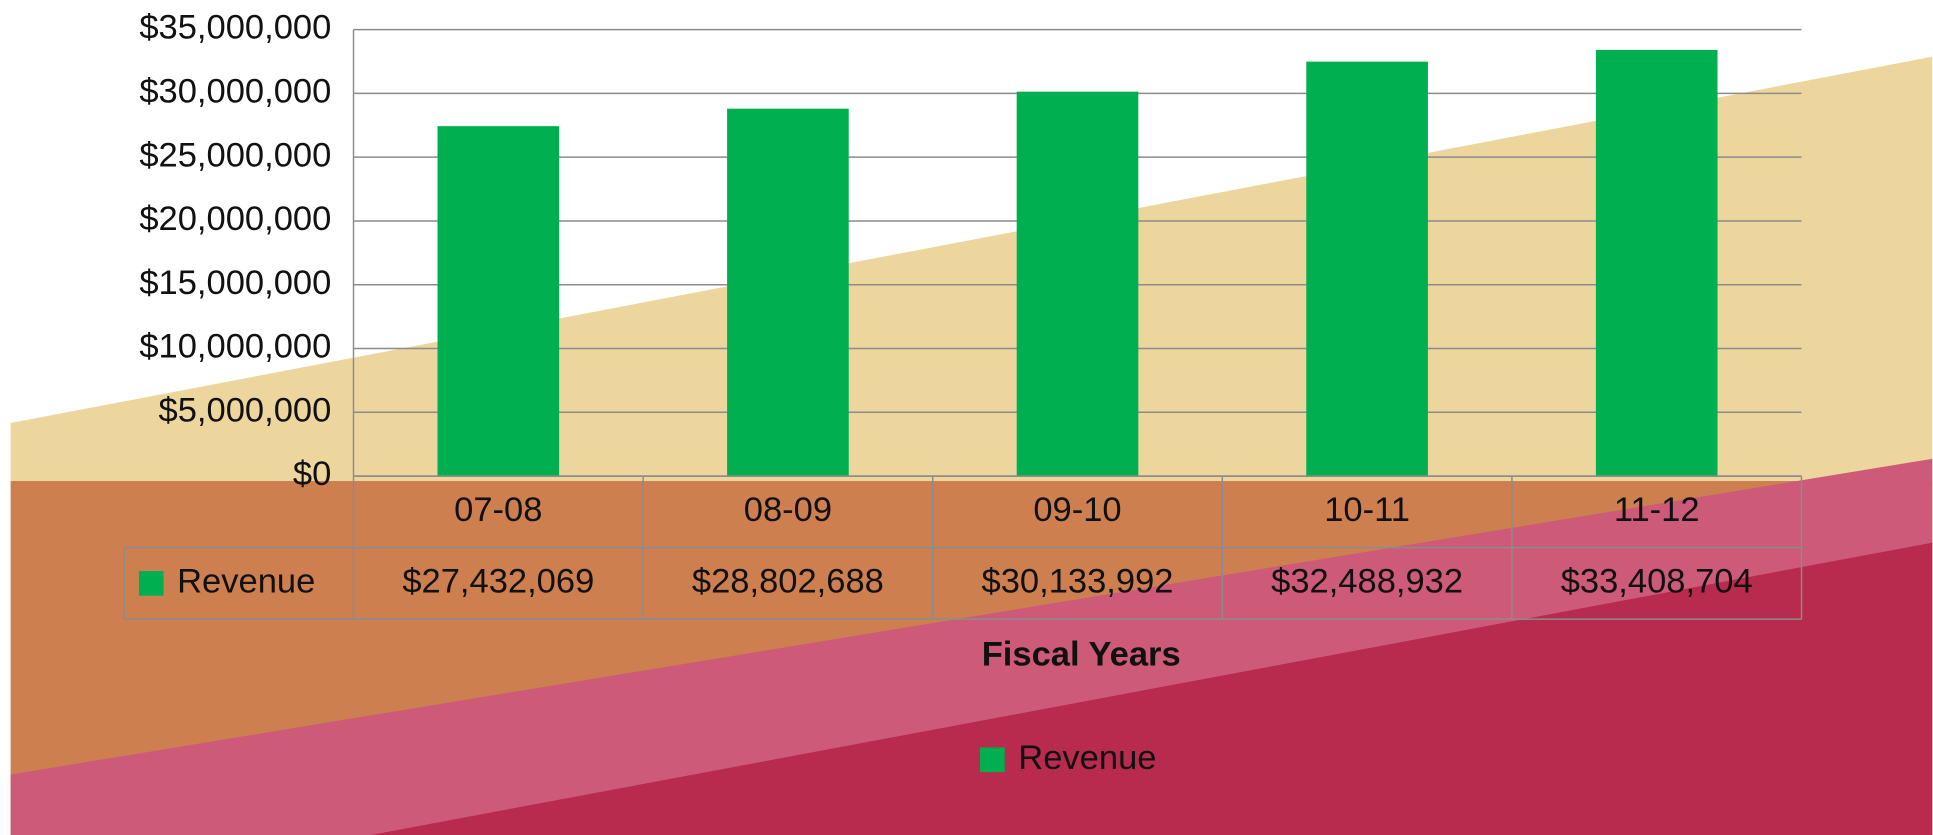 The height and width of the screenshot is (835, 1933). Describe the element at coordinates (1657, 582) in the screenshot. I see `table-value: $33,408,704` at that location.